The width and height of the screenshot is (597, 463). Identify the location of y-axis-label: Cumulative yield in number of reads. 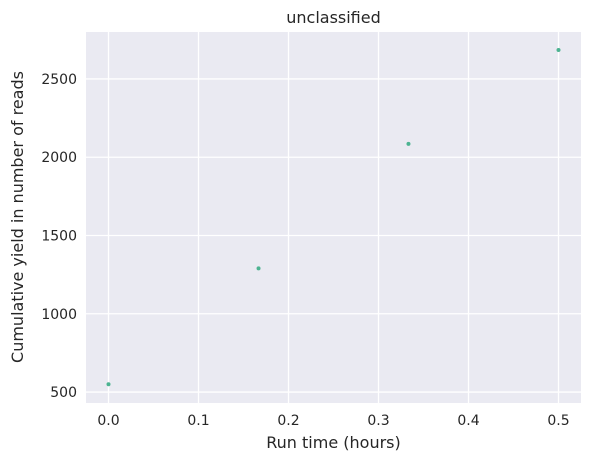
(17, 217).